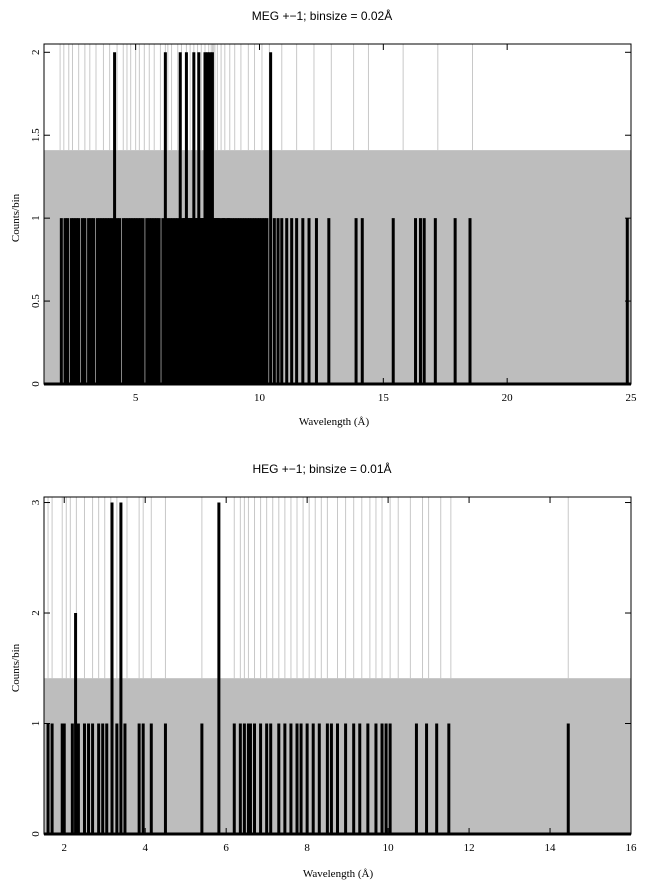 Image resolution: width=649 pixels, height=896 pixels. I want to click on y-tick-label: 1.5, so click(36, 135).